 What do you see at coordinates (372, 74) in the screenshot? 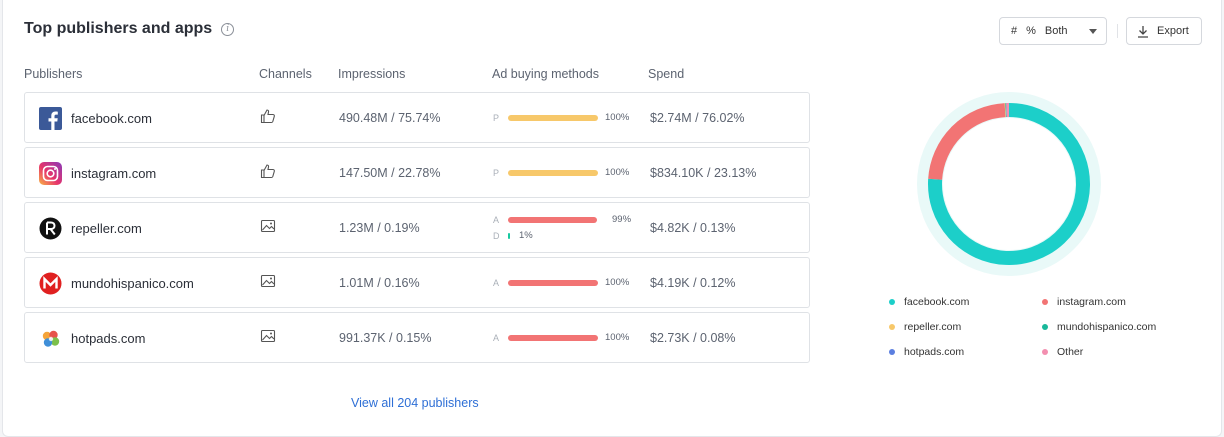
I see `col-head-impressions: Impressions` at bounding box center [372, 74].